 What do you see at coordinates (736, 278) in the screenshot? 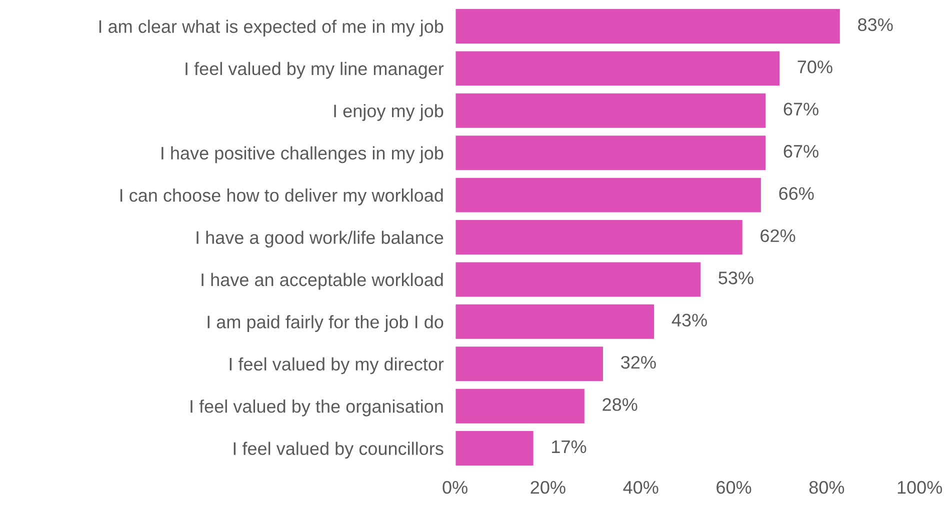
I see `data-label: 53%` at bounding box center [736, 278].